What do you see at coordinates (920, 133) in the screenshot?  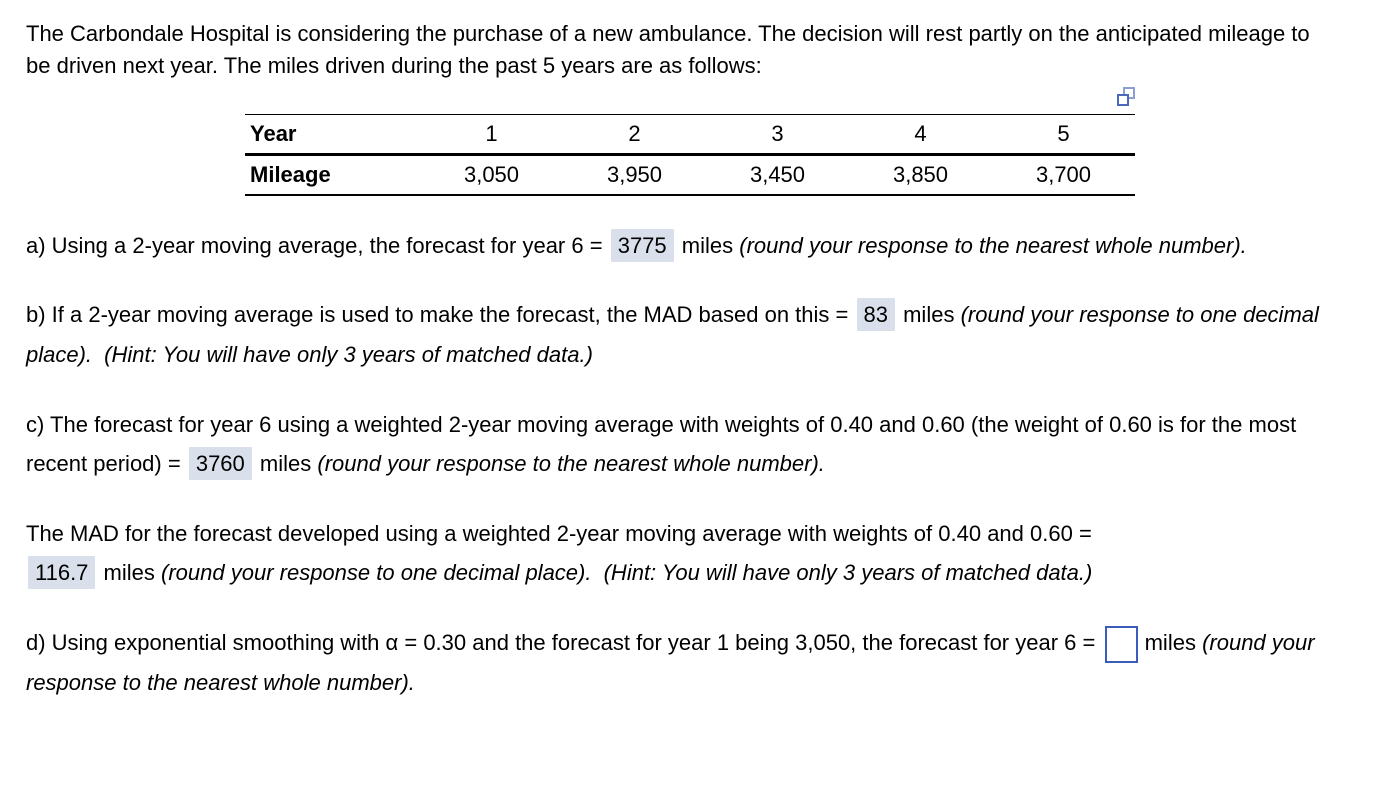 I see `year-cell: 4` at bounding box center [920, 133].